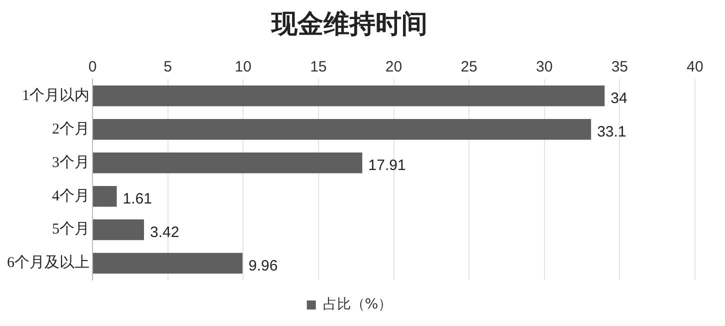  What do you see at coordinates (263, 265) in the screenshot?
I see `data-label: 9.96` at bounding box center [263, 265].